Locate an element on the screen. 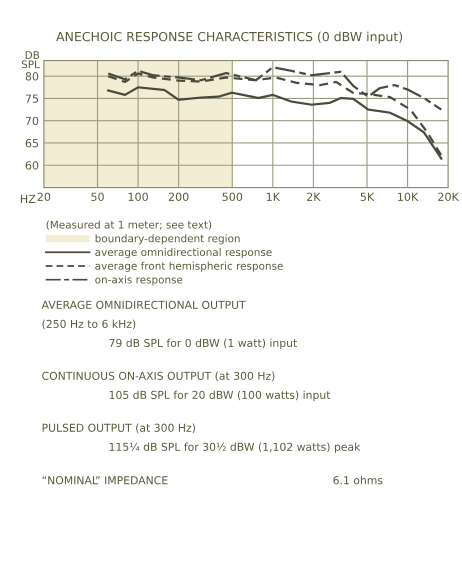 Image resolution: width=462 pixels, height=577 pixels. x-tick-label: 100 is located at coordinates (138, 196).